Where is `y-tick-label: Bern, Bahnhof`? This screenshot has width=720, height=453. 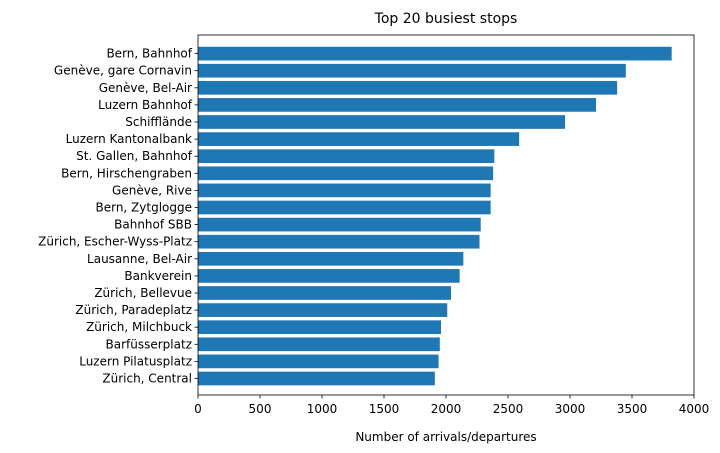 y-tick-label: Bern, Bahnhof is located at coordinates (149, 54).